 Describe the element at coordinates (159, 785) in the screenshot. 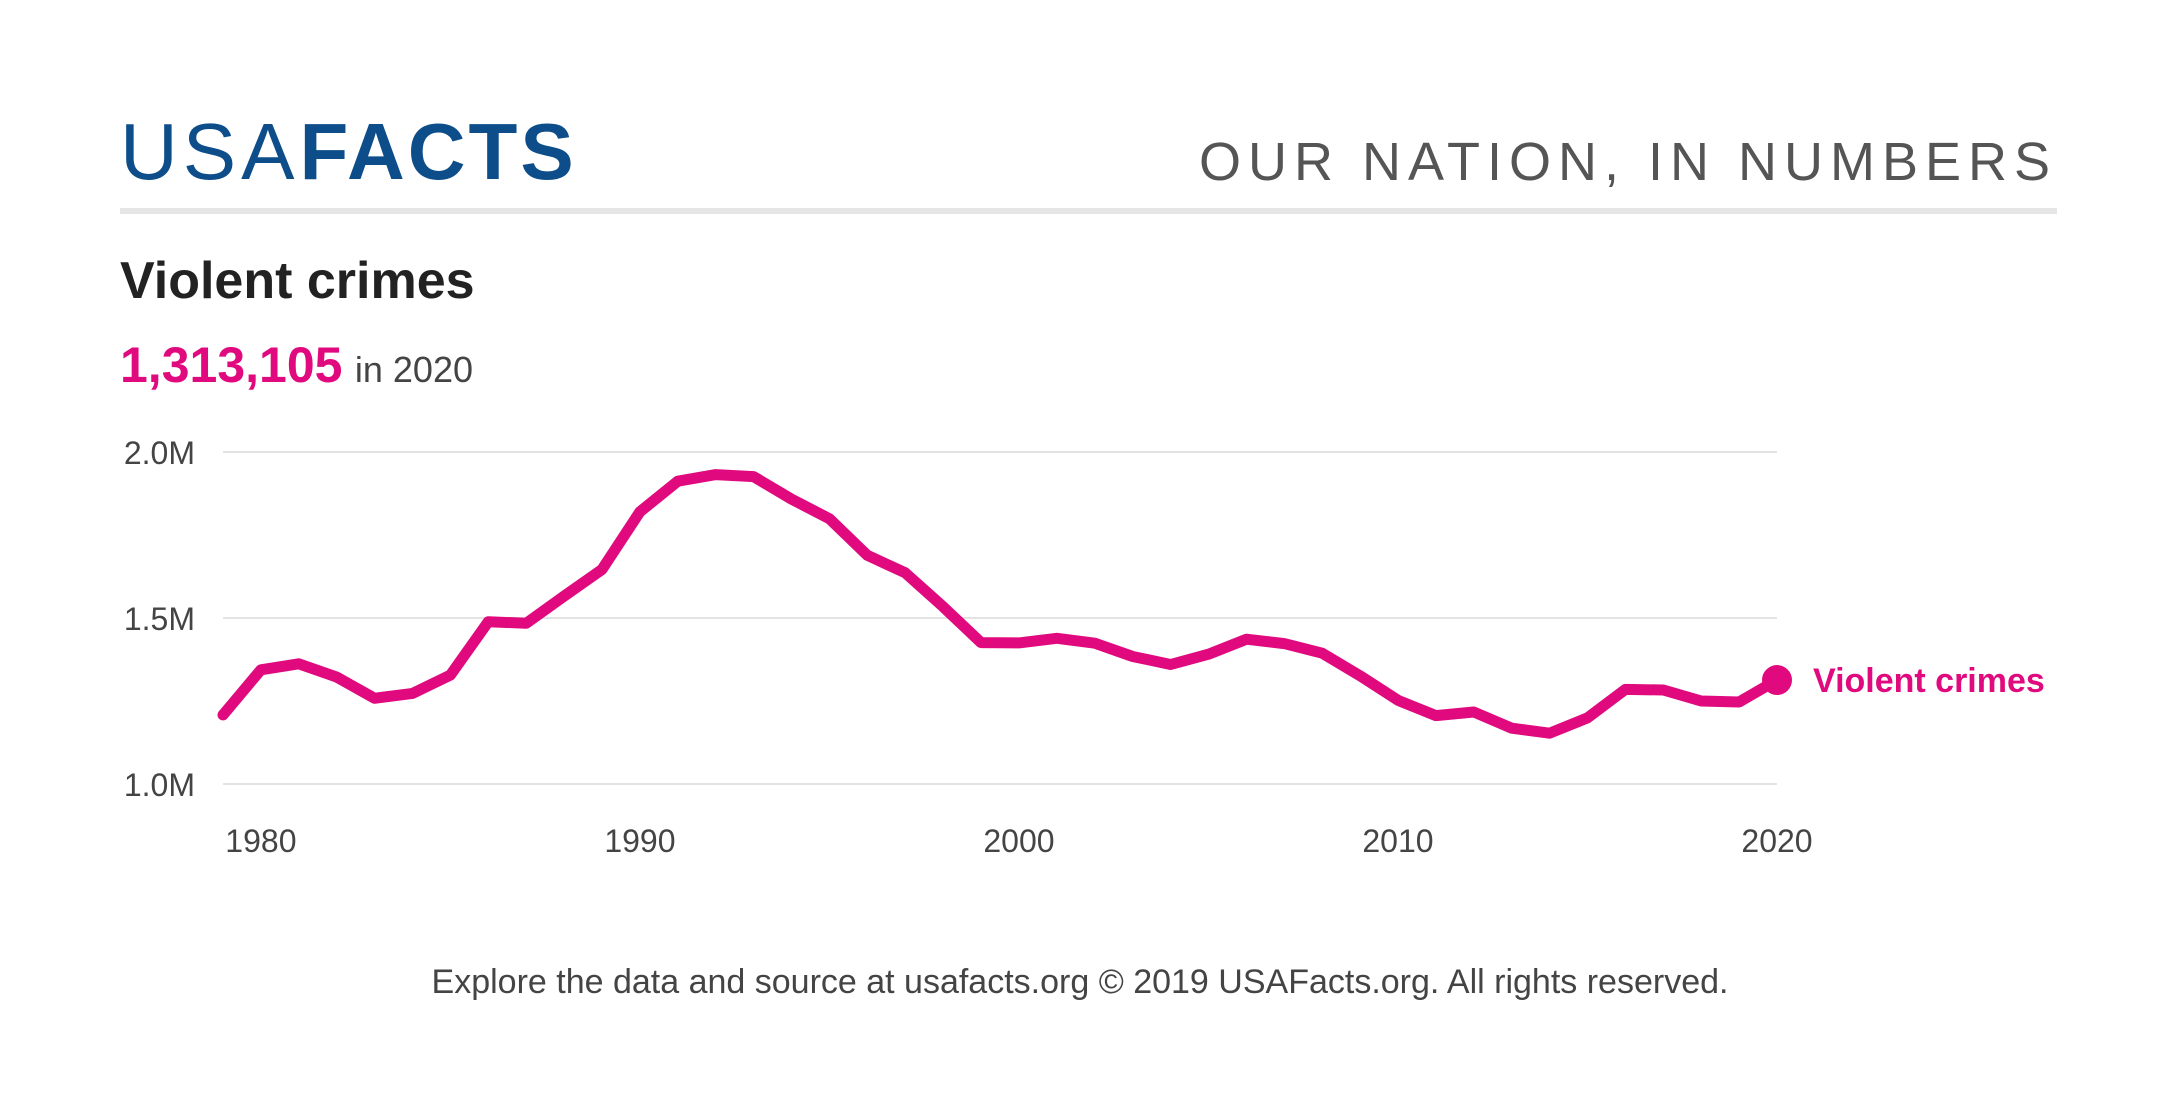

I see `y-tick-label: 1.0M` at that location.